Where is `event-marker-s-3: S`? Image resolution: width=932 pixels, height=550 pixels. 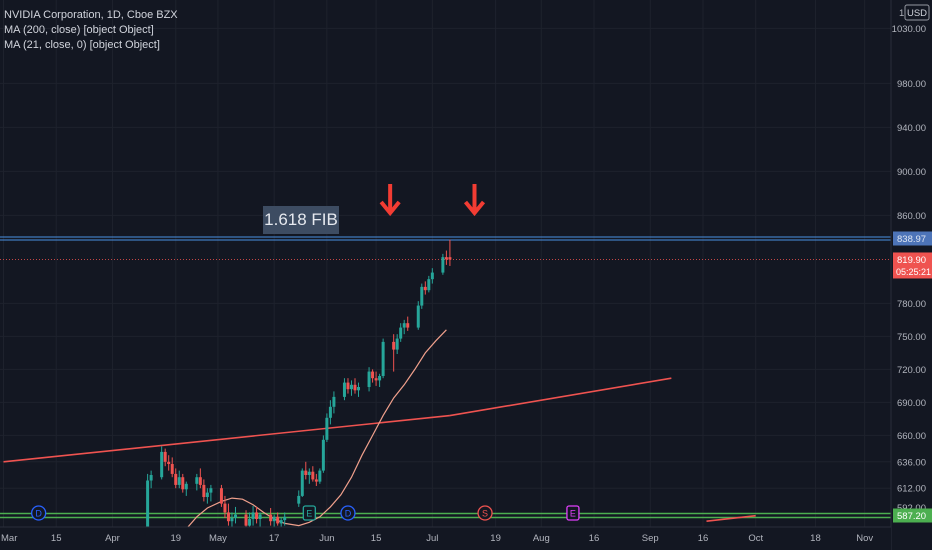
event-marker-s-3: S is located at coordinates (485, 513).